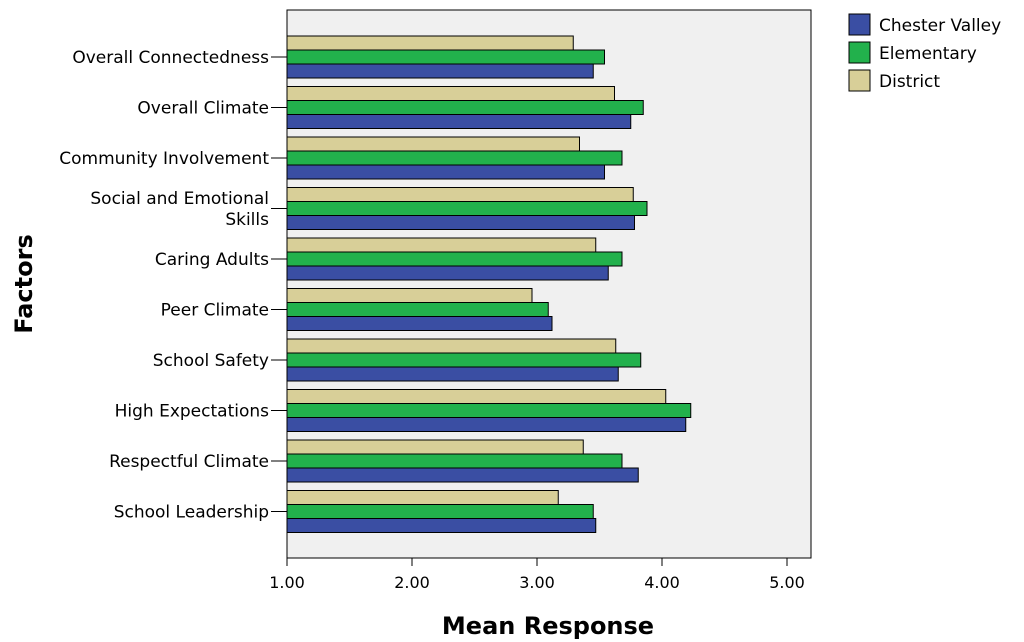 This screenshot has width=1024, height=642. Describe the element at coordinates (409, 295) in the screenshot. I see `bar-district-peer-climate` at that location.